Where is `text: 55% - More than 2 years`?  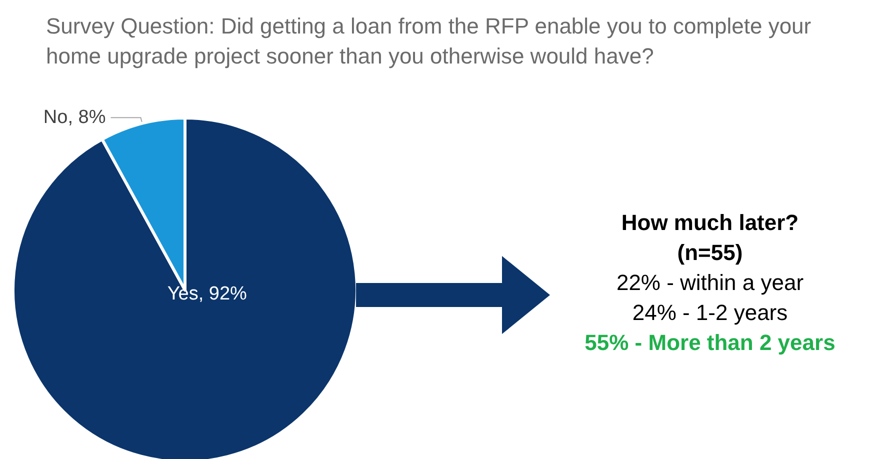 text: 55% - More than 2 years is located at coordinates (710, 343).